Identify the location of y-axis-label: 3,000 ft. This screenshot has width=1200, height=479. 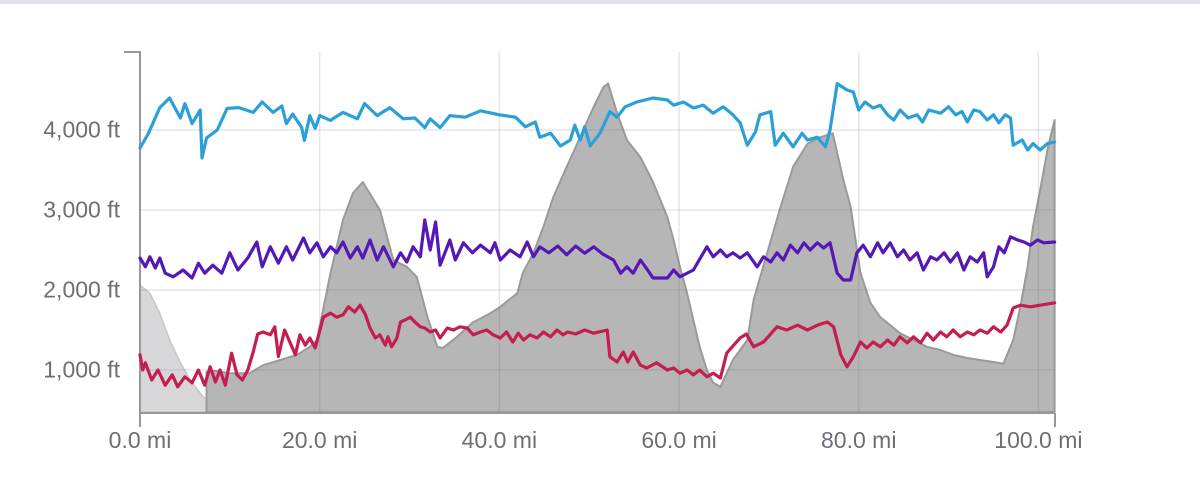
(81, 209).